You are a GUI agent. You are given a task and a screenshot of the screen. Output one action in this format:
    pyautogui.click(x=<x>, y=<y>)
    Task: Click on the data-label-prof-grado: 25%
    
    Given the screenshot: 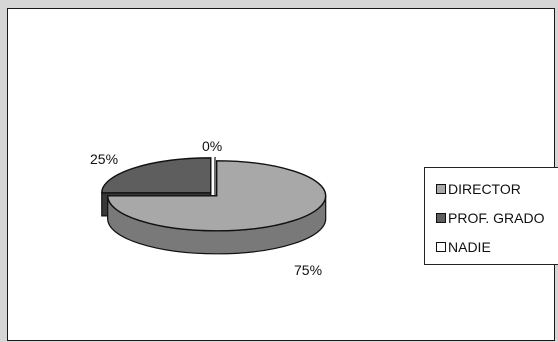 What is the action you would take?
    pyautogui.click(x=104, y=159)
    